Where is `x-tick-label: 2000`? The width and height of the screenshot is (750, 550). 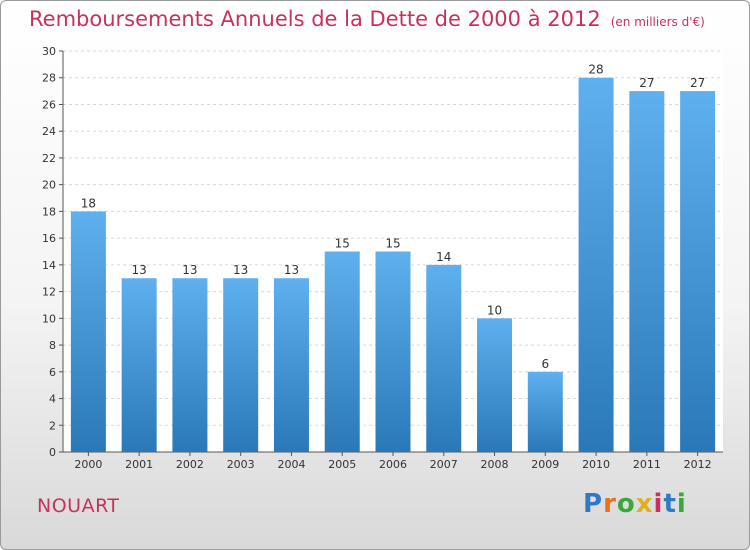 x-tick-label: 2000 is located at coordinates (88, 464).